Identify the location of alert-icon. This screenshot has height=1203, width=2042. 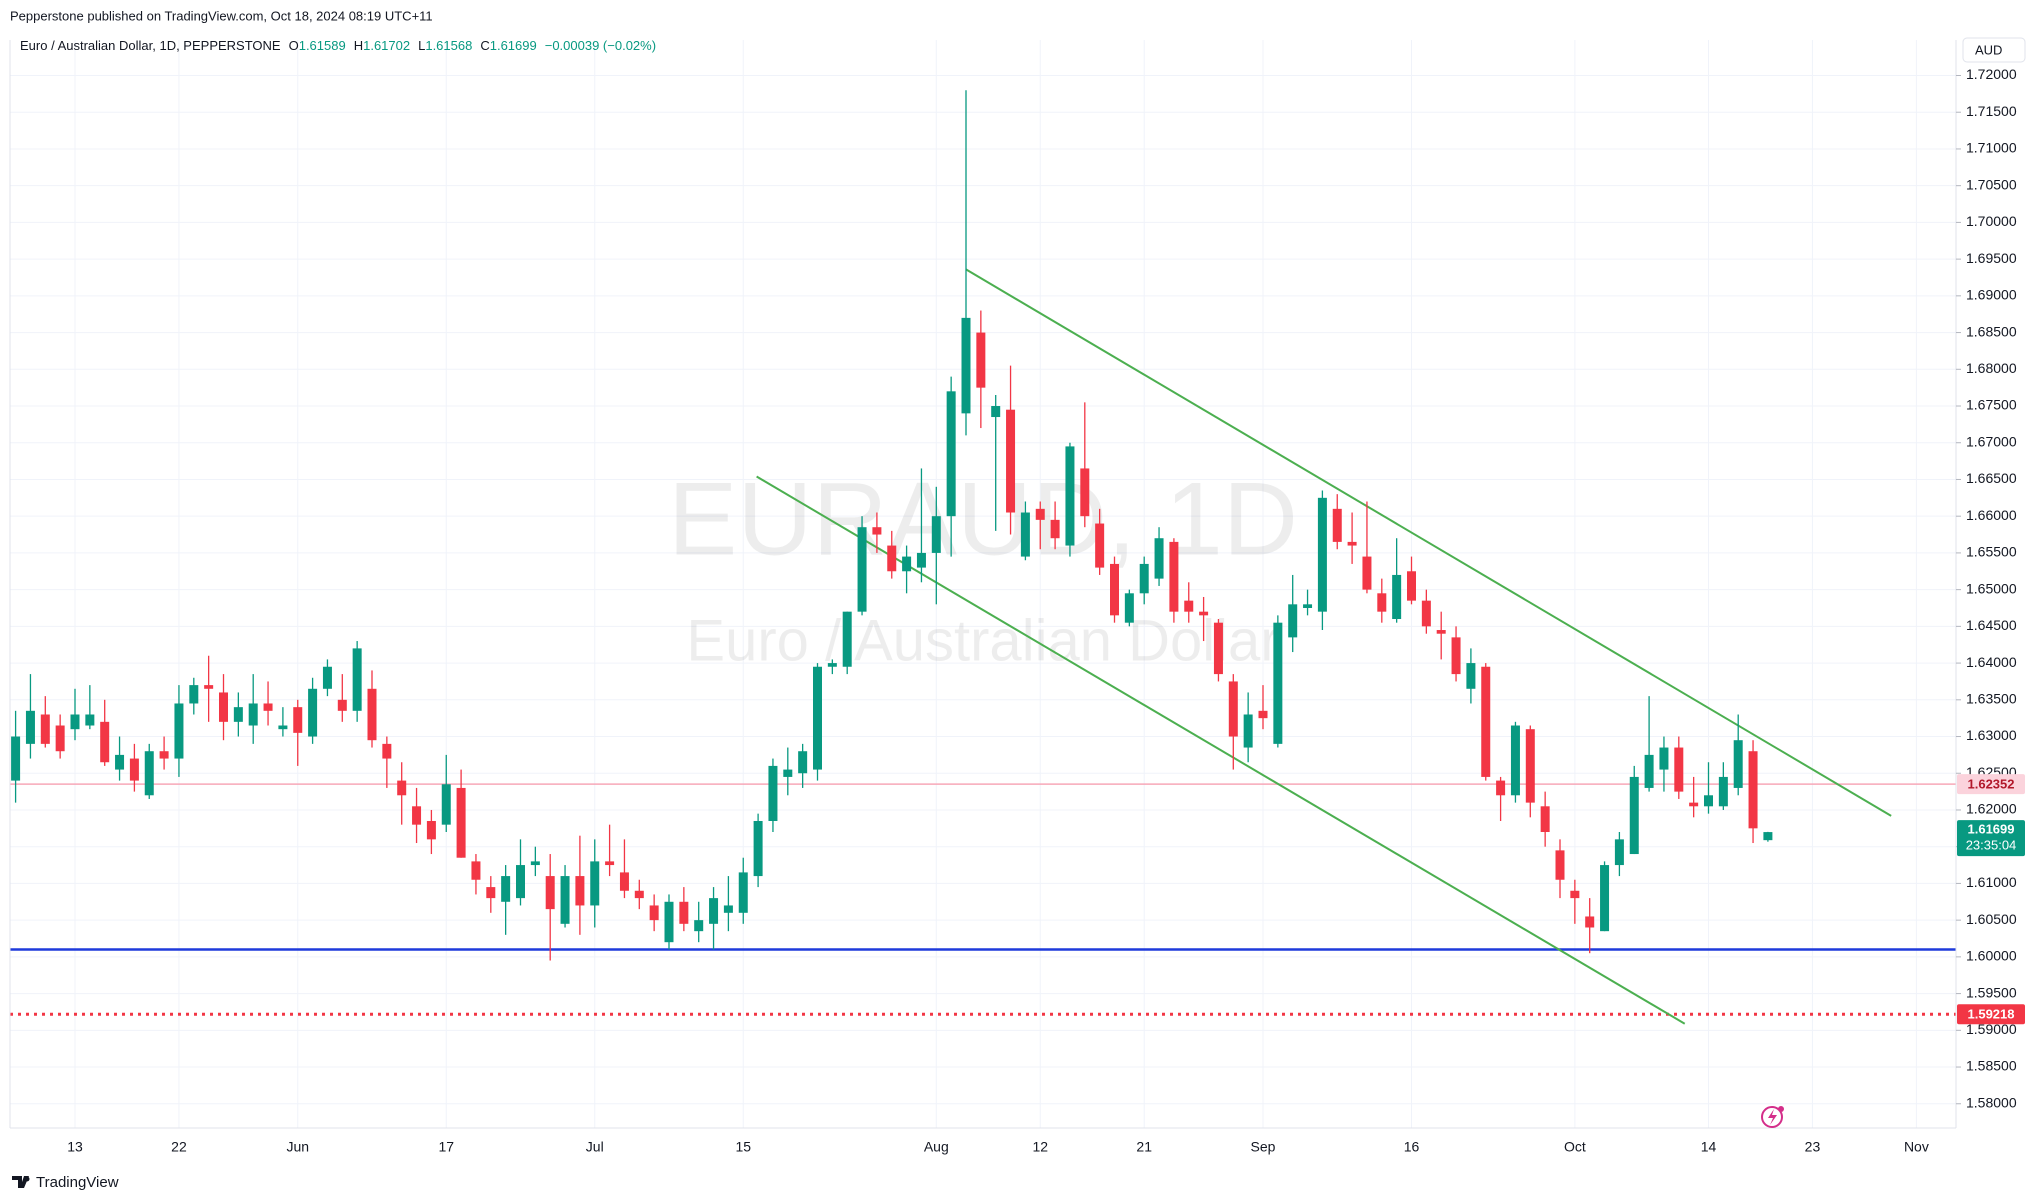
(1772, 1117).